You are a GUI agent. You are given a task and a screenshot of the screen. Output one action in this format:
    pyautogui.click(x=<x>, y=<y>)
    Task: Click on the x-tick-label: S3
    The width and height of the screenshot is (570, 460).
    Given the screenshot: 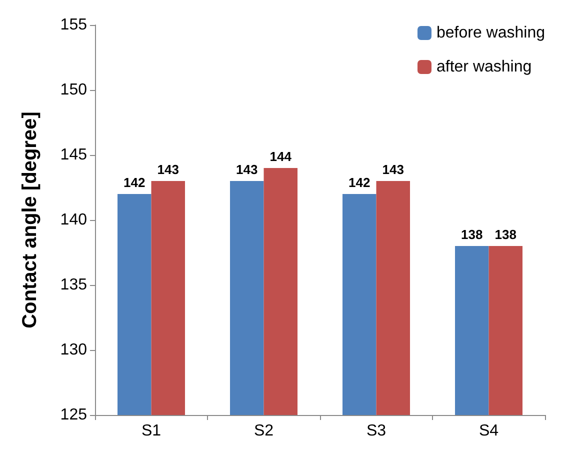 What is the action you would take?
    pyautogui.click(x=376, y=431)
    